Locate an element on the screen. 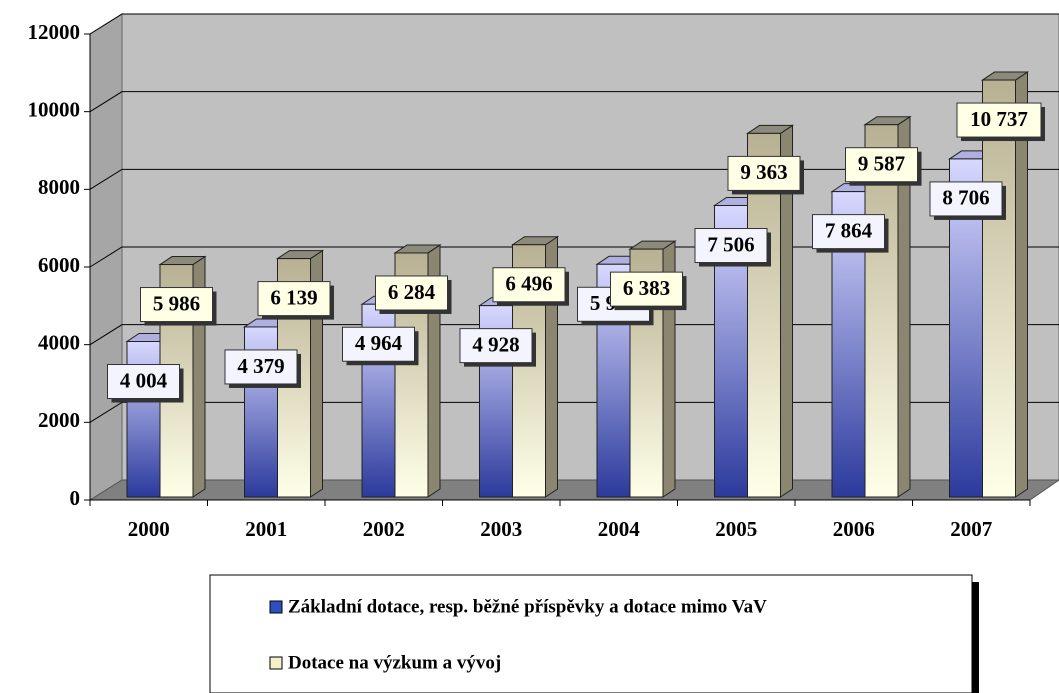 This screenshot has width=1059, height=693. x-tick-label: 2003 is located at coordinates (501, 529).